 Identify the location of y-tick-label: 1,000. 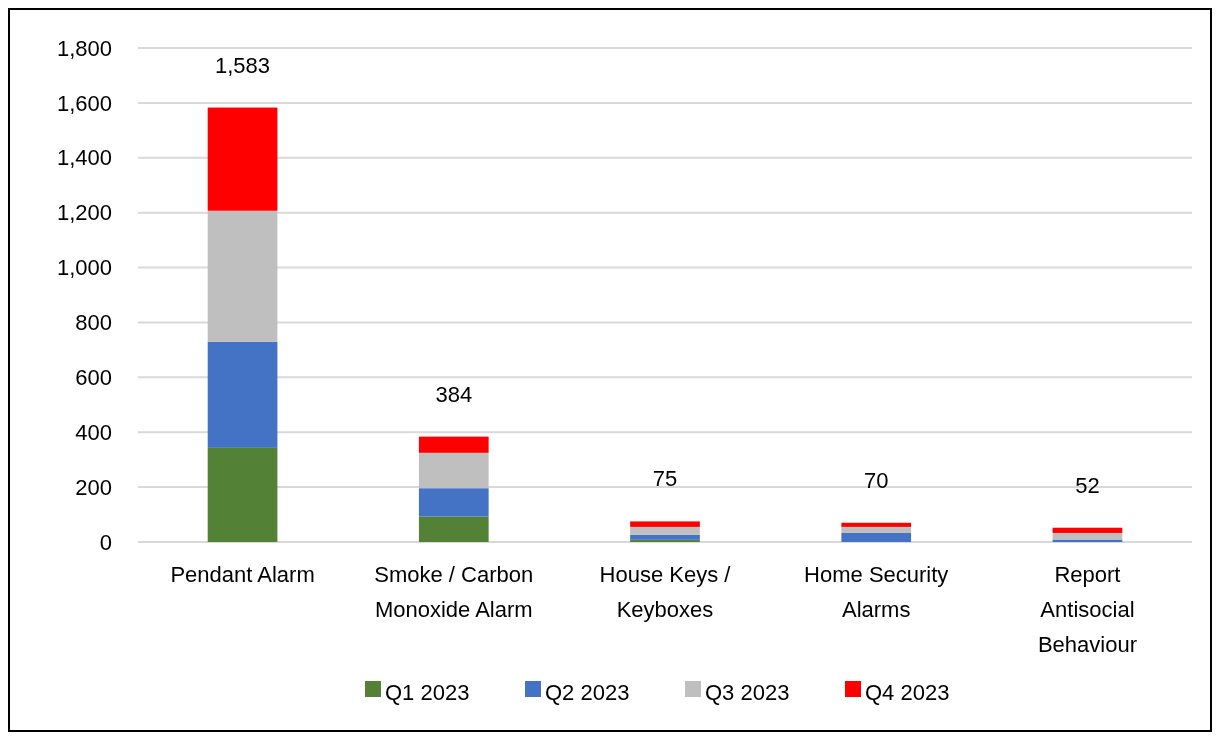
(84, 268).